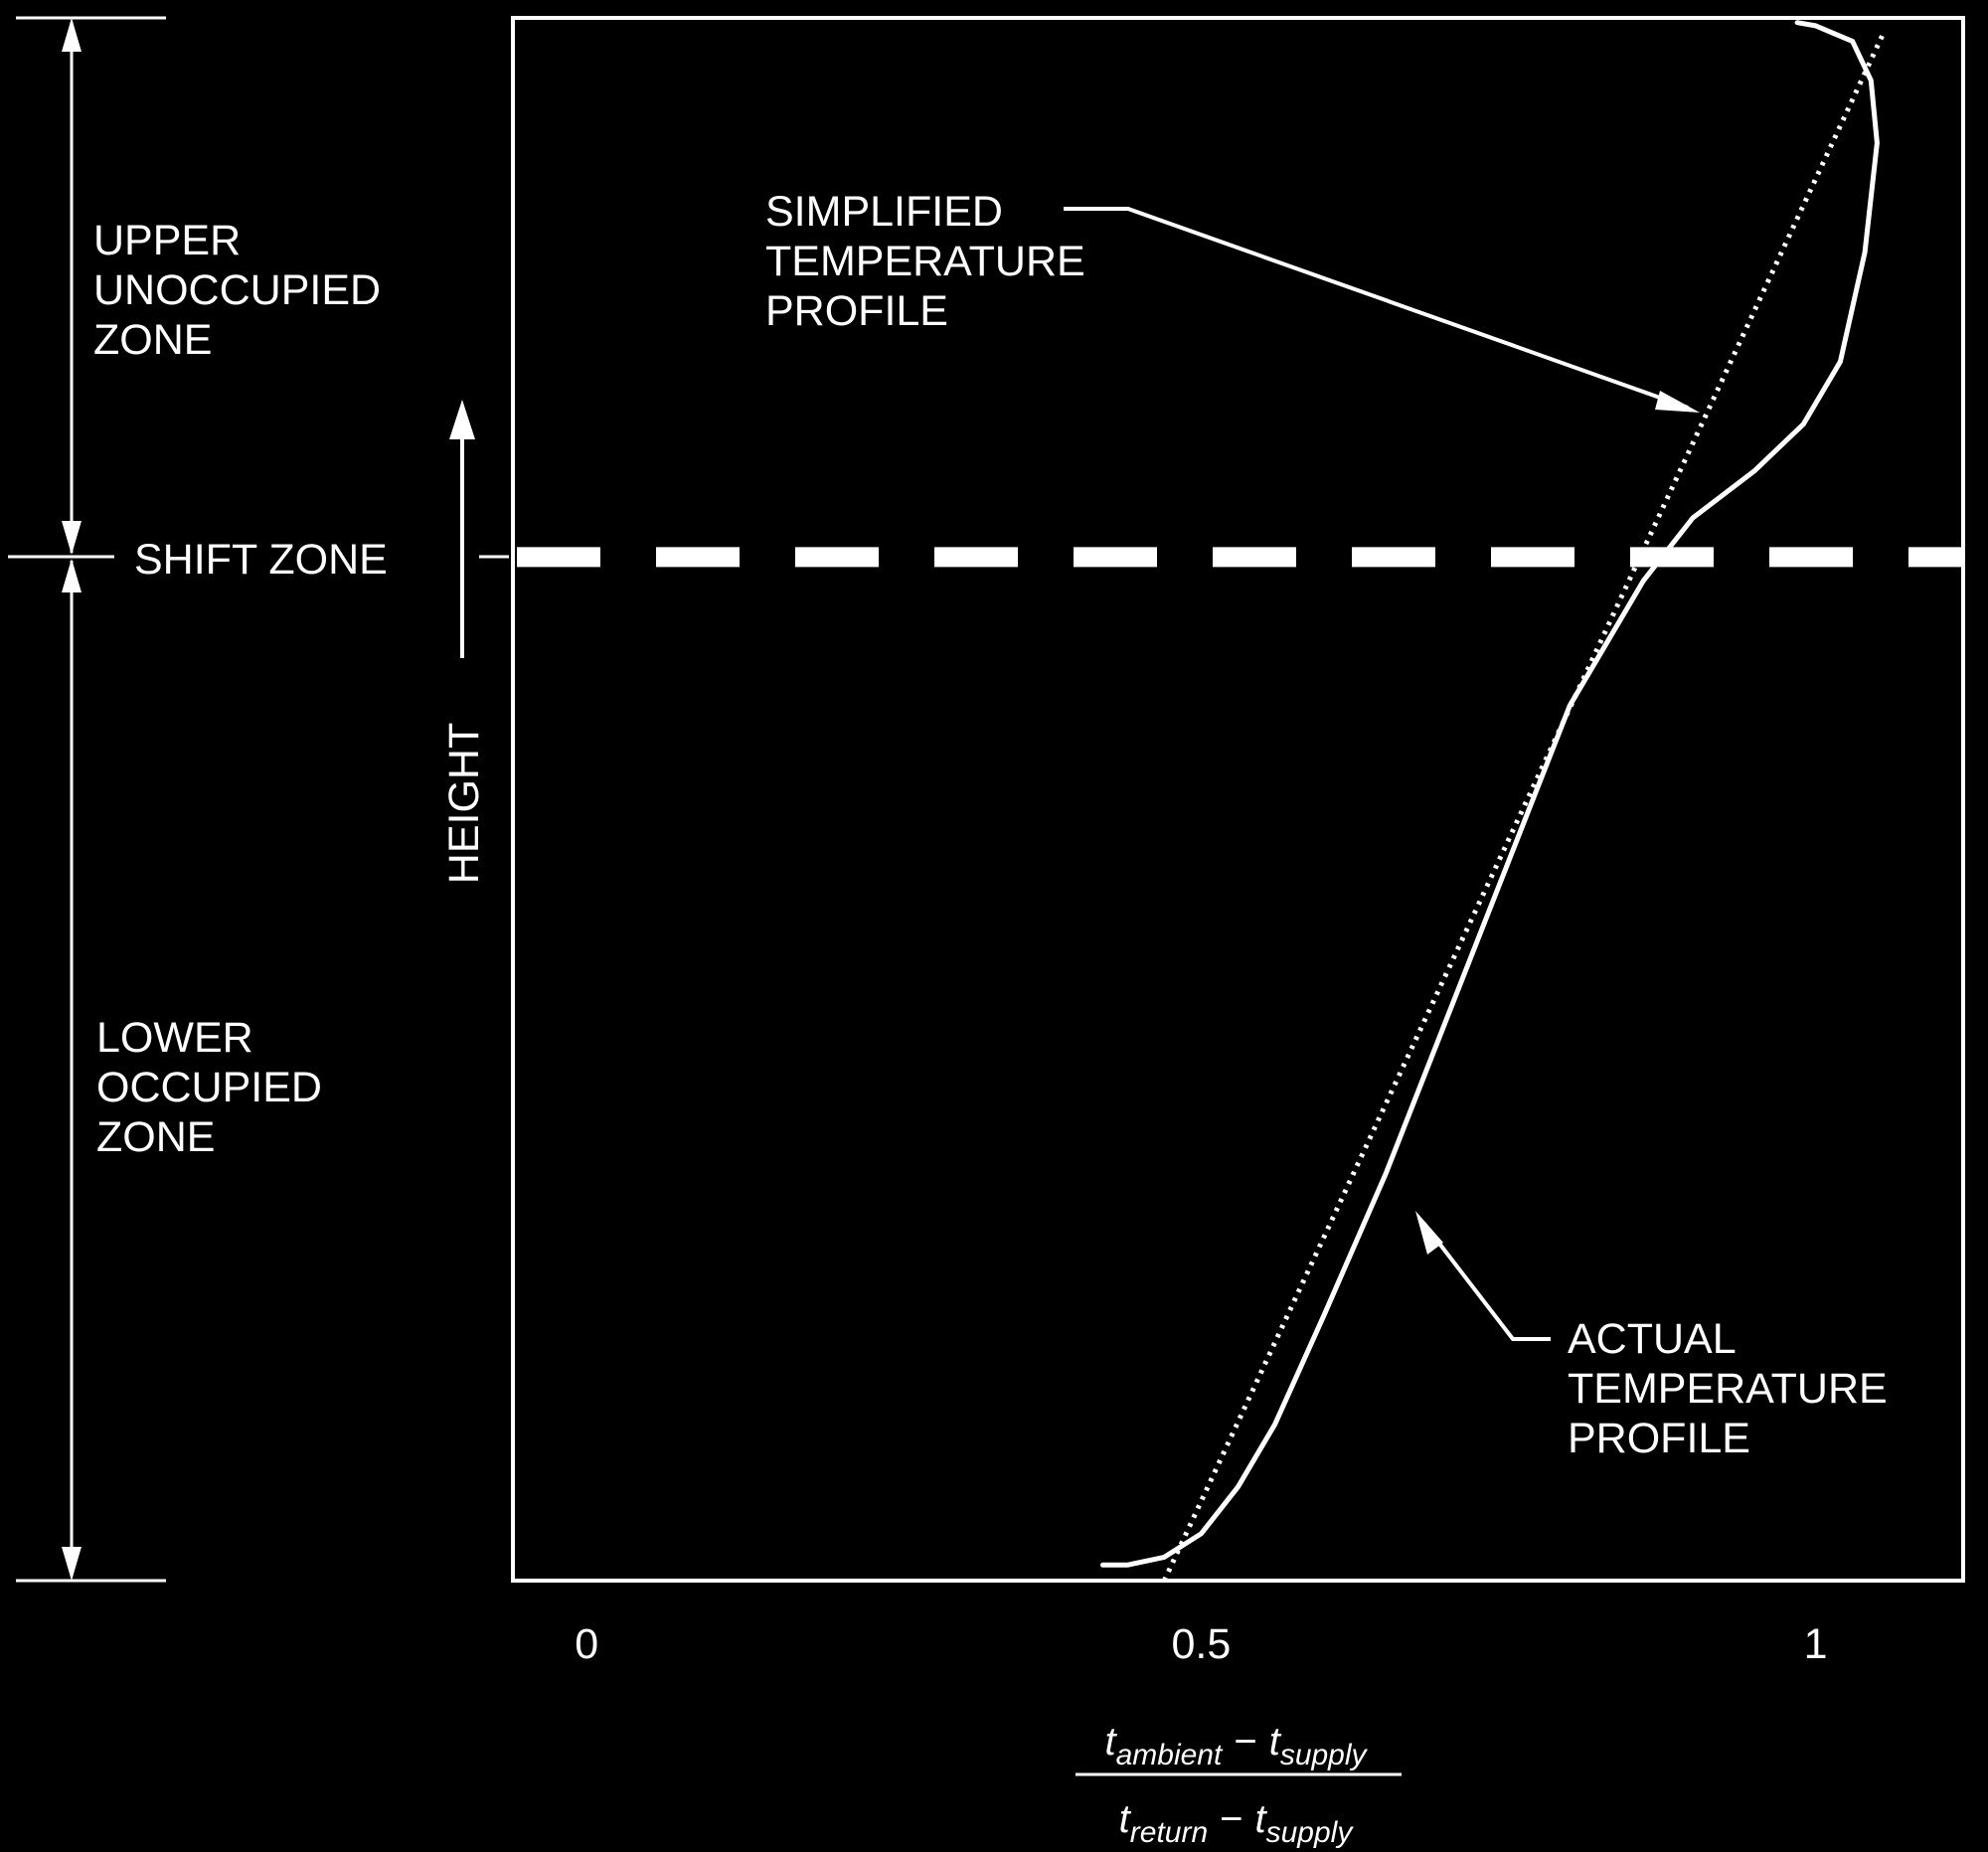  What do you see at coordinates (1239, 1784) in the screenshot?
I see `x-axis-label: tambient − tsupply treturn − tsupply` at bounding box center [1239, 1784].